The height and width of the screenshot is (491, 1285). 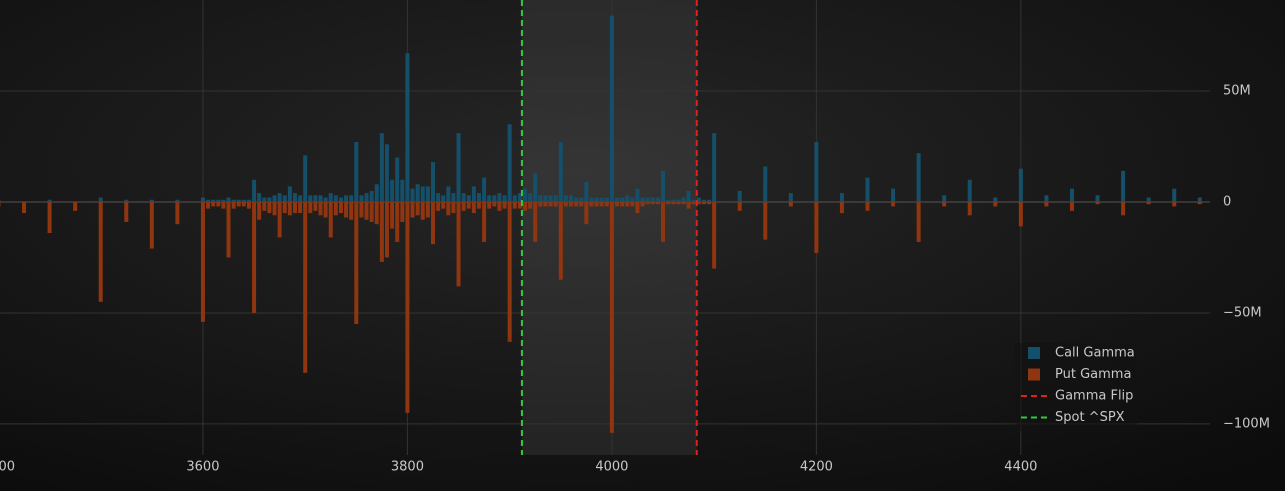 I want to click on x-tick-label: 3400, so click(x=7, y=467).